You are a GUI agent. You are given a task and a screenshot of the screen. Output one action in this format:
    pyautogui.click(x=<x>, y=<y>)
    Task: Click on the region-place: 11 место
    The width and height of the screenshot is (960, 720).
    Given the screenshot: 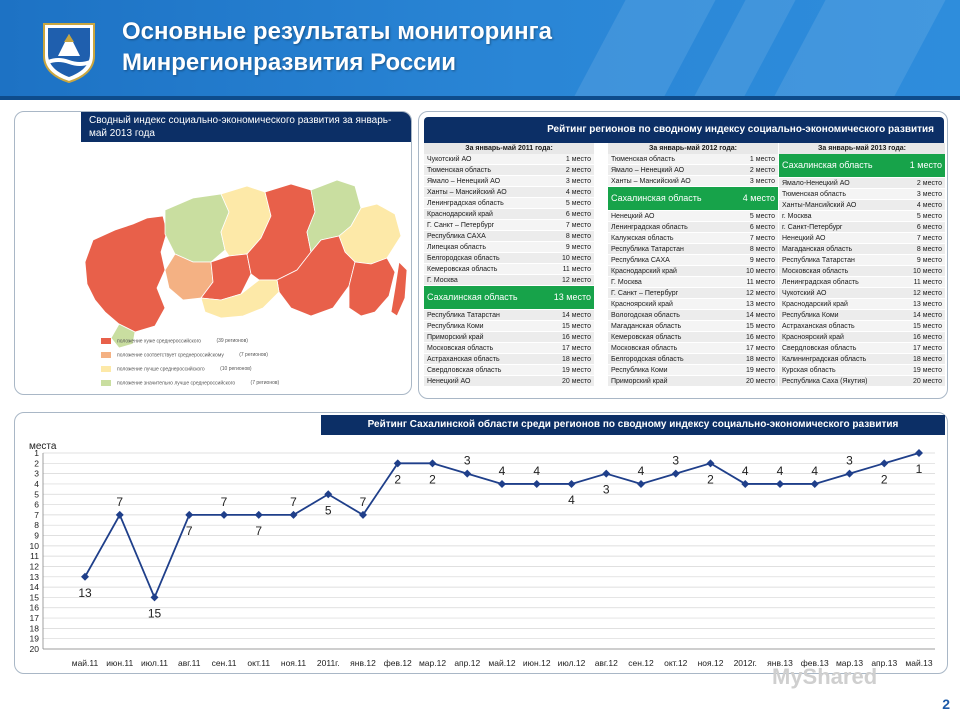 What is the action you would take?
    pyautogui.click(x=576, y=269)
    